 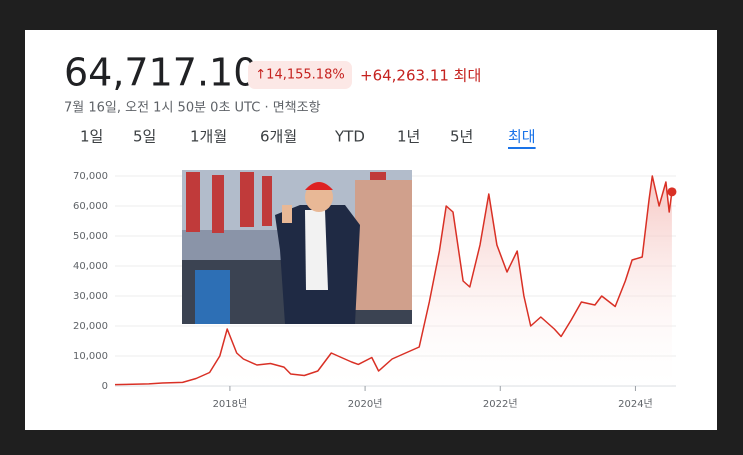 I want to click on x-tick-label: 2022년, so click(x=500, y=404).